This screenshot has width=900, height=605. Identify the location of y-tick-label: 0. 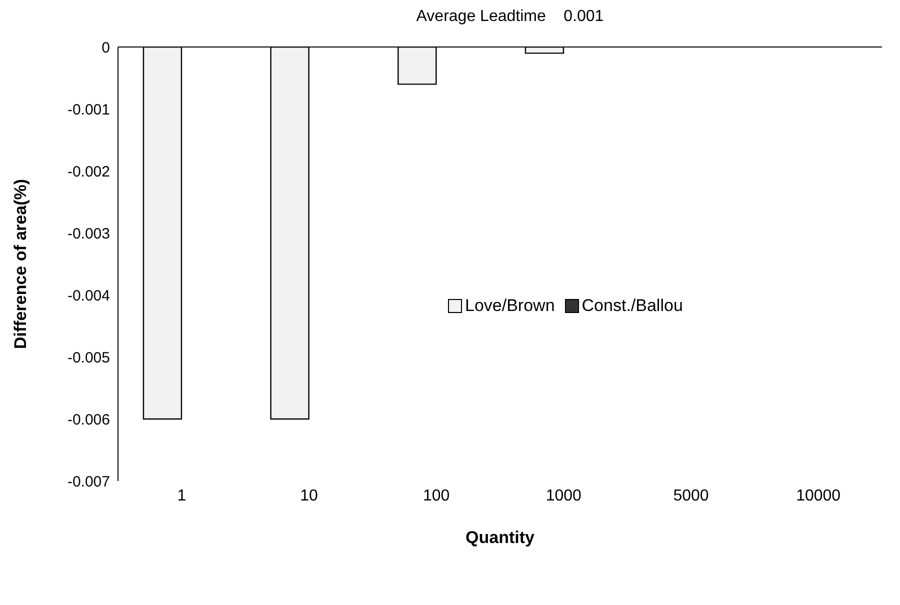
(106, 47).